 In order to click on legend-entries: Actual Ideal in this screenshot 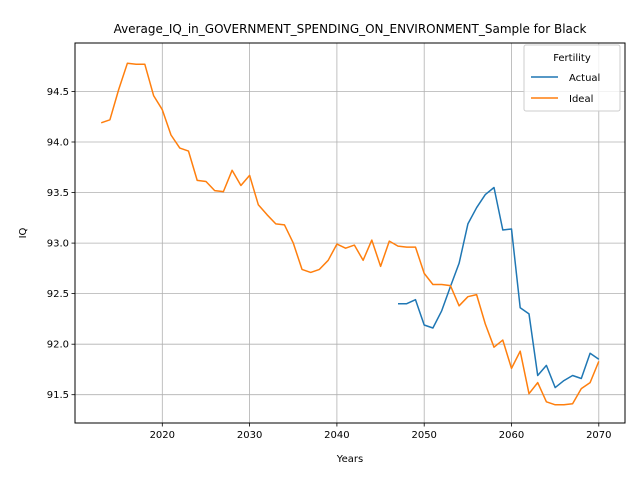, I will do `click(565, 89)`.